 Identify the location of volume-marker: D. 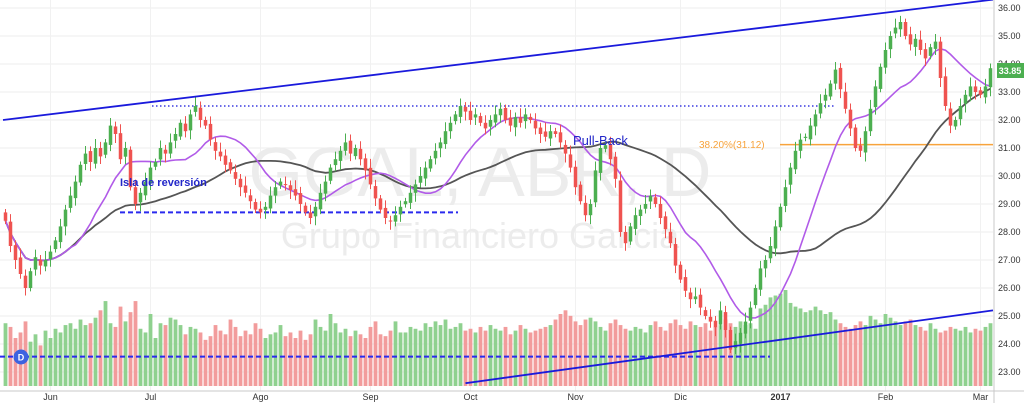
(21, 357).